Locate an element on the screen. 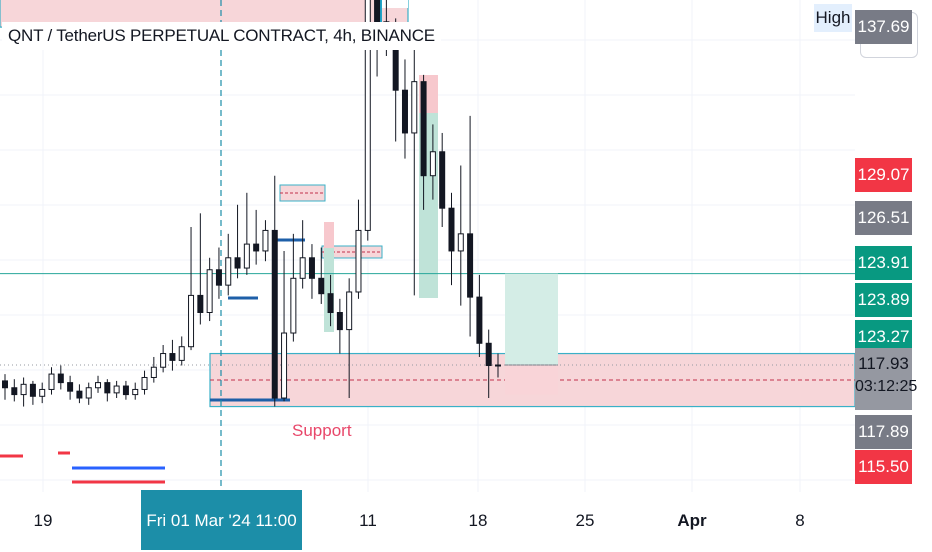 This screenshot has height=552, width=932. last-price-tag: 117.93 03:12:25 is located at coordinates (886, 379).